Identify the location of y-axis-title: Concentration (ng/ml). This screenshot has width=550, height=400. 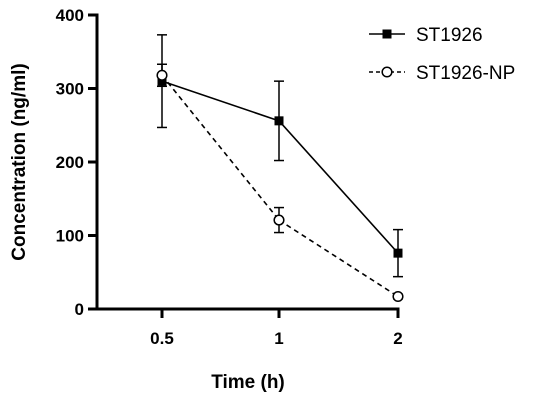
(19, 161).